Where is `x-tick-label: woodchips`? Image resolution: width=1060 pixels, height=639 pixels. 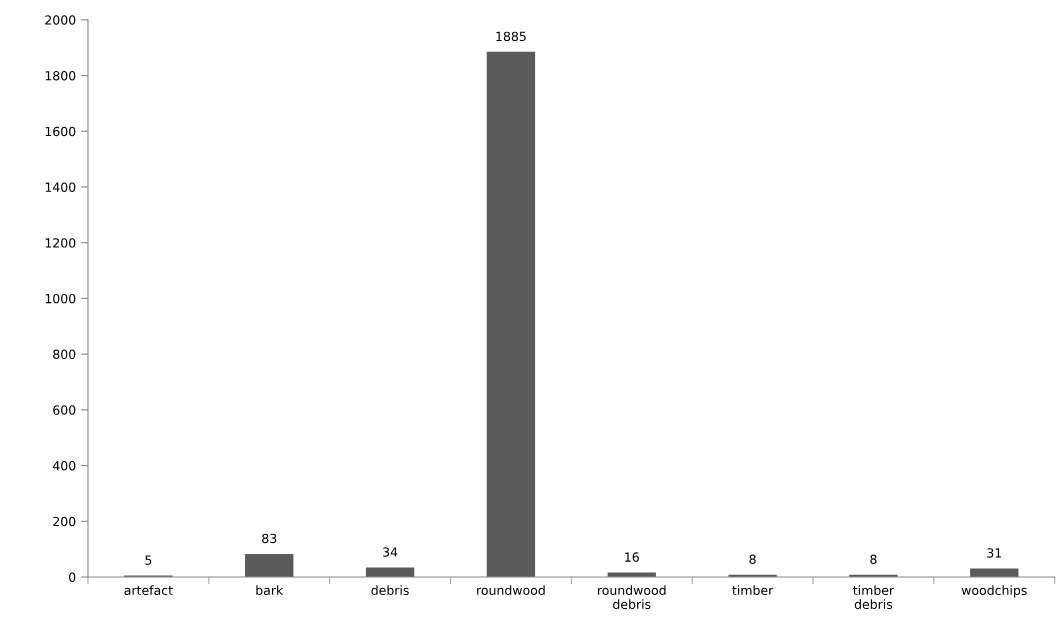 x-tick-label: woodchips is located at coordinates (994, 591).